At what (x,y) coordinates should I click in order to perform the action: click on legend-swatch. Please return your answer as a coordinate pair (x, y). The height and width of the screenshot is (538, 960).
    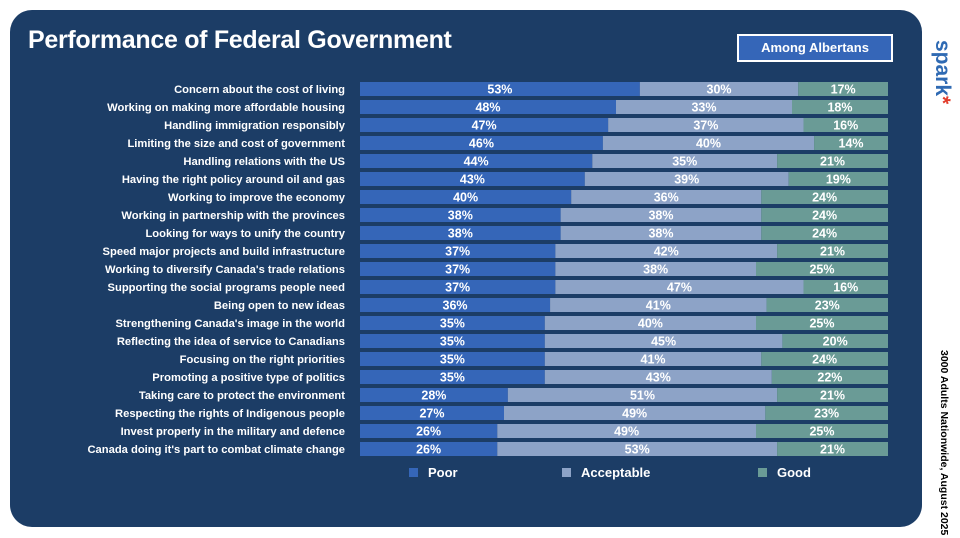
    Looking at the image, I should click on (413, 472).